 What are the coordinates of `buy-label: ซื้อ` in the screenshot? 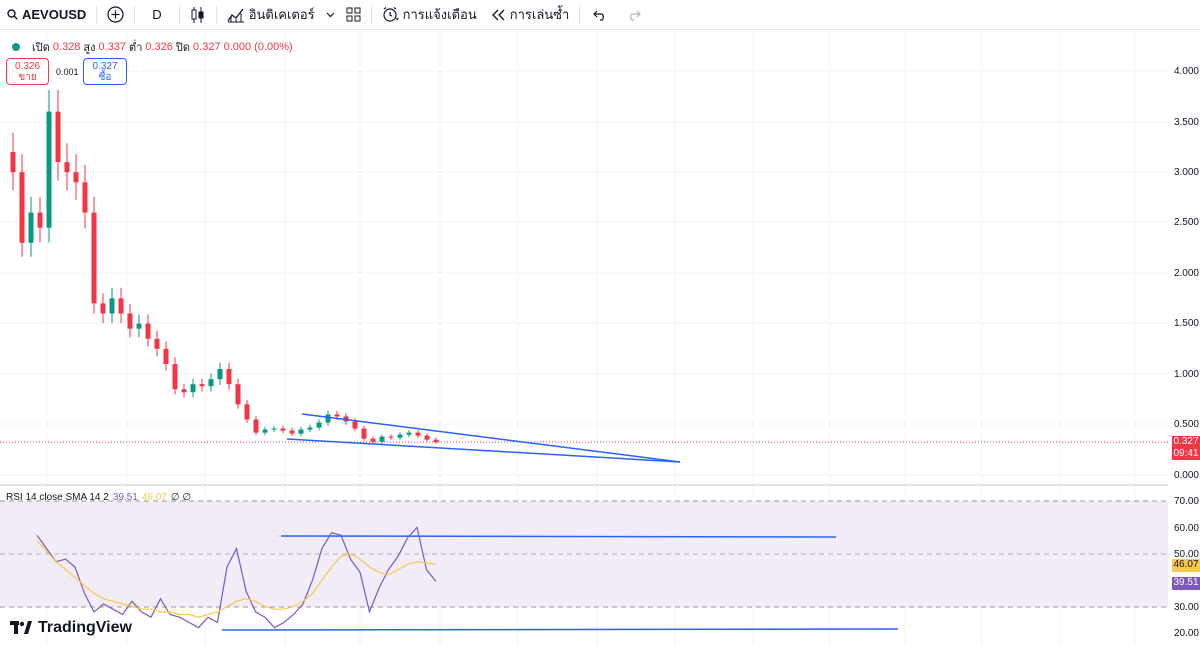 It's located at (105, 77).